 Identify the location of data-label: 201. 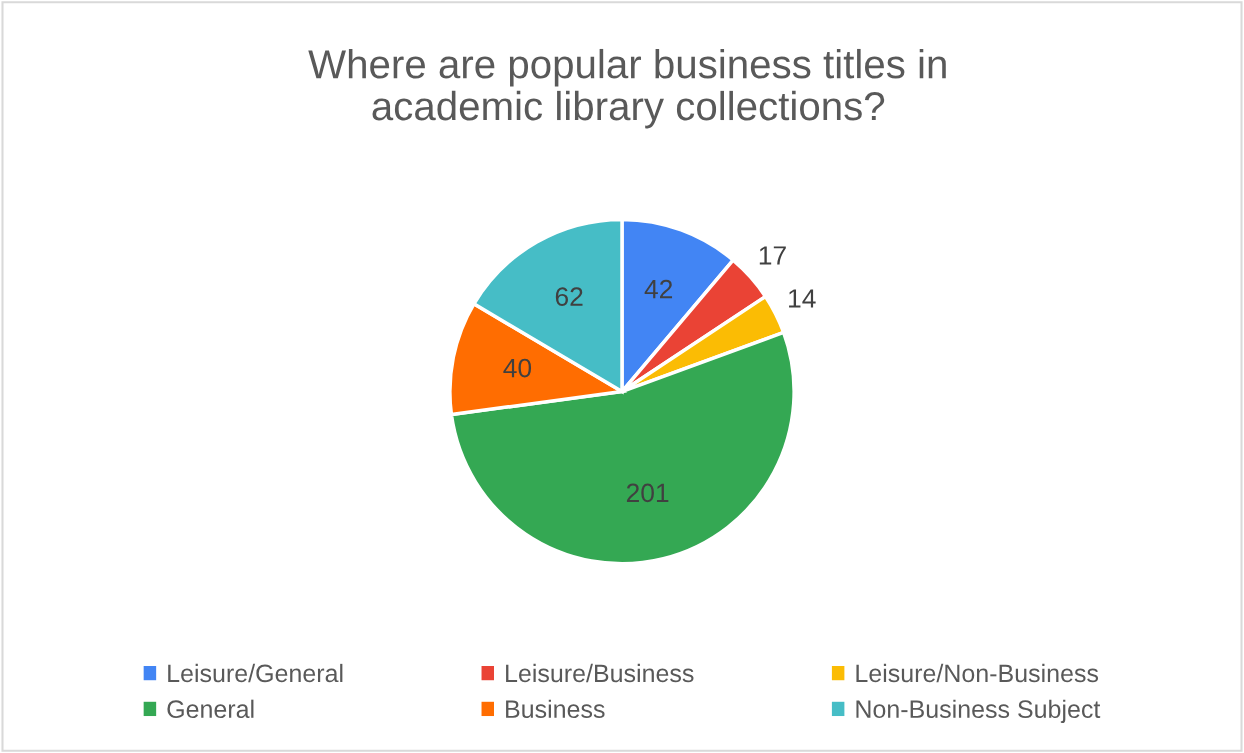
(647, 493).